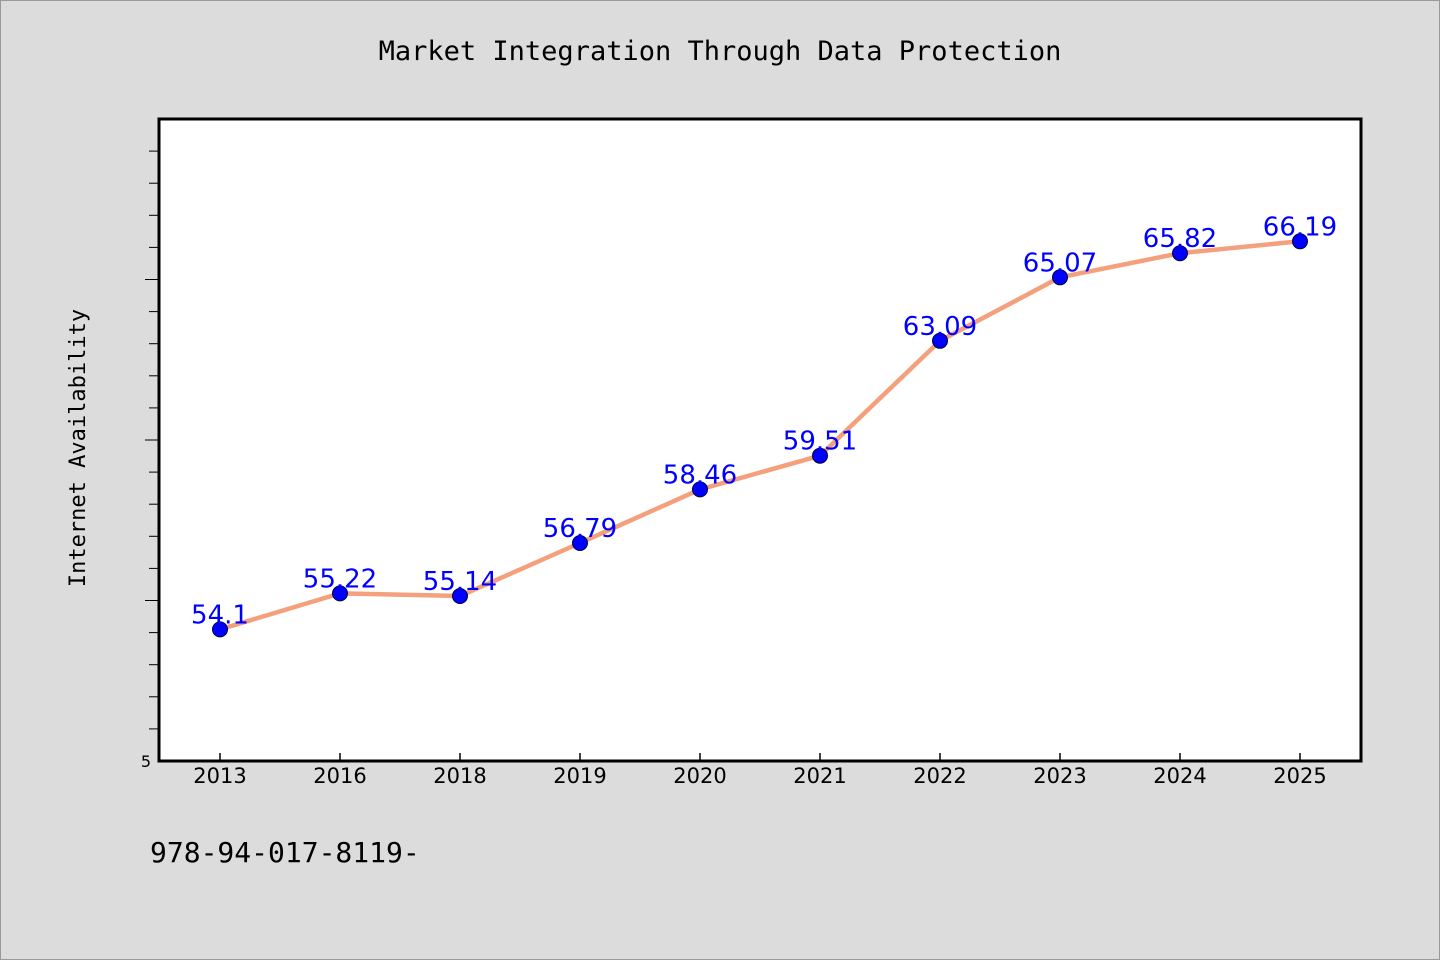  What do you see at coordinates (1299, 776) in the screenshot?
I see `x-tick-label-2025: 2025` at bounding box center [1299, 776].